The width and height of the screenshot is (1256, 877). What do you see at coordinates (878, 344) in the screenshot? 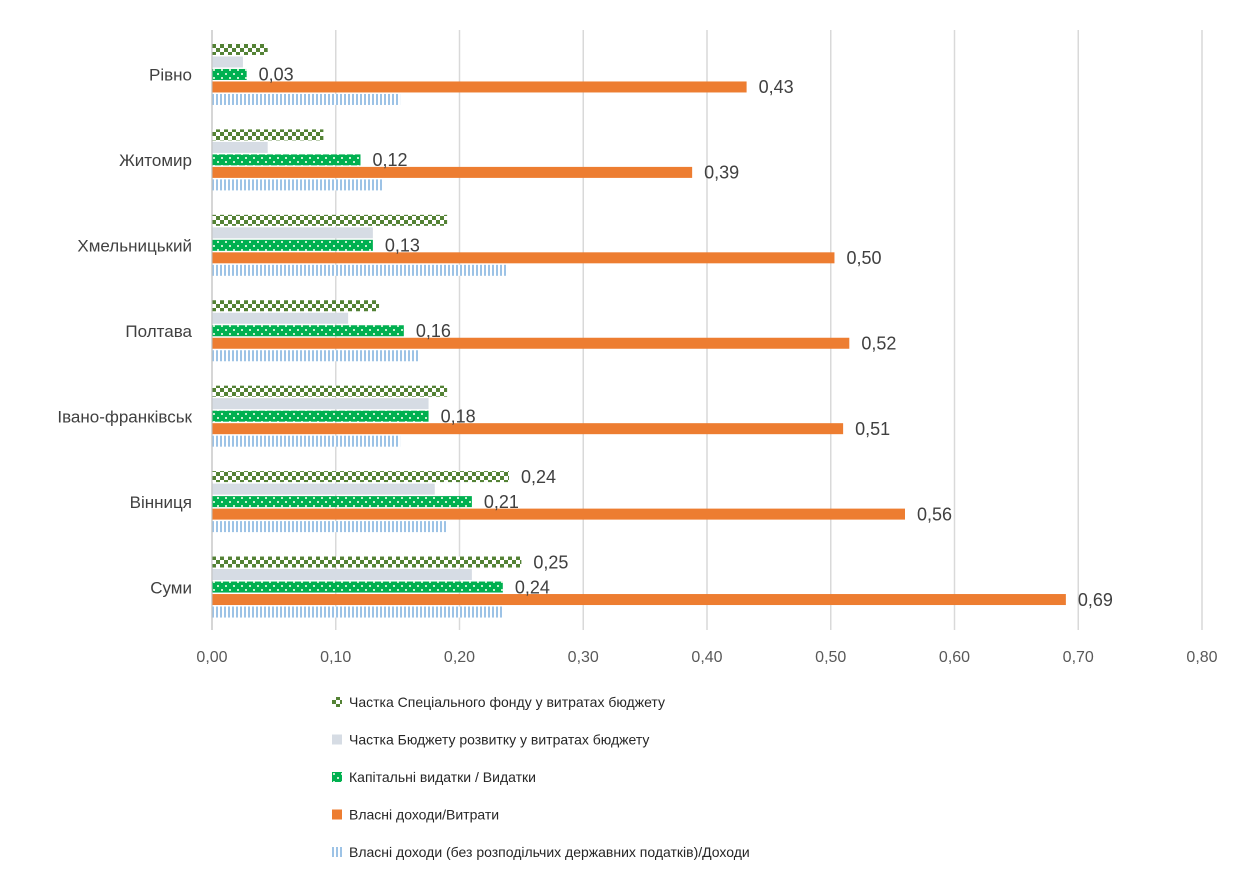
I see `data-label: 0,52` at bounding box center [878, 344].